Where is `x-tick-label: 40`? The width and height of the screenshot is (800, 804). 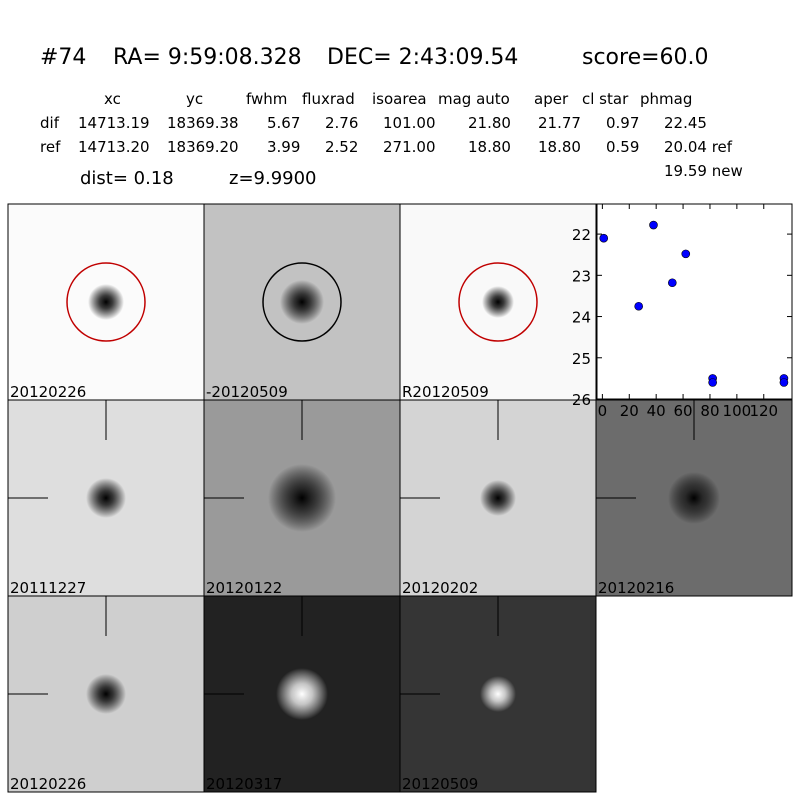
x-tick-label: 40 is located at coordinates (656, 411).